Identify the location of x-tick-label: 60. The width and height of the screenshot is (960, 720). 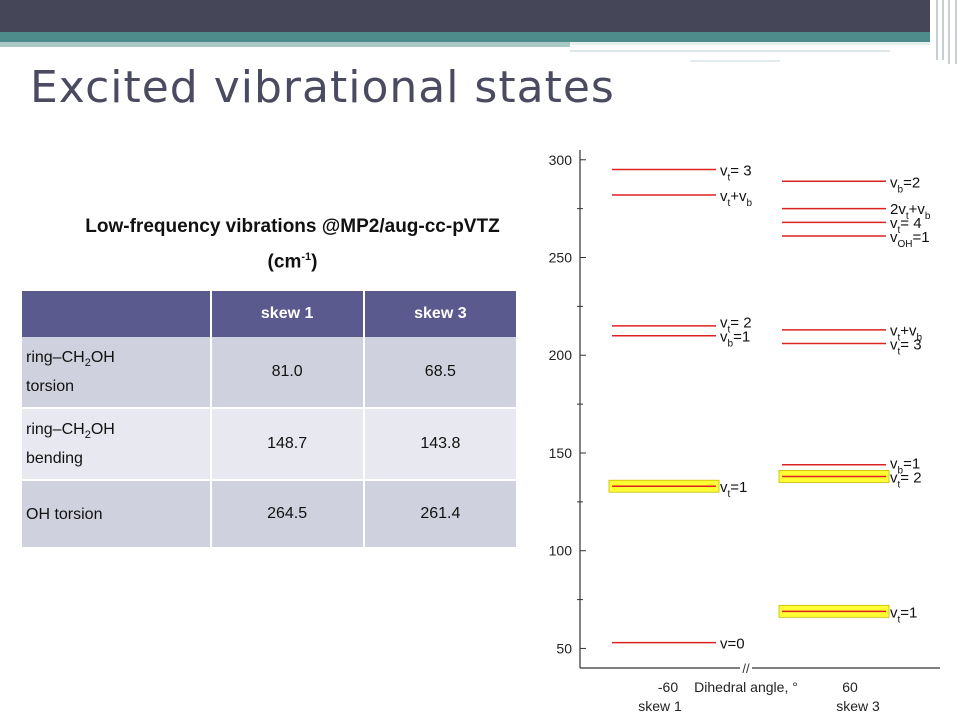
(850, 687).